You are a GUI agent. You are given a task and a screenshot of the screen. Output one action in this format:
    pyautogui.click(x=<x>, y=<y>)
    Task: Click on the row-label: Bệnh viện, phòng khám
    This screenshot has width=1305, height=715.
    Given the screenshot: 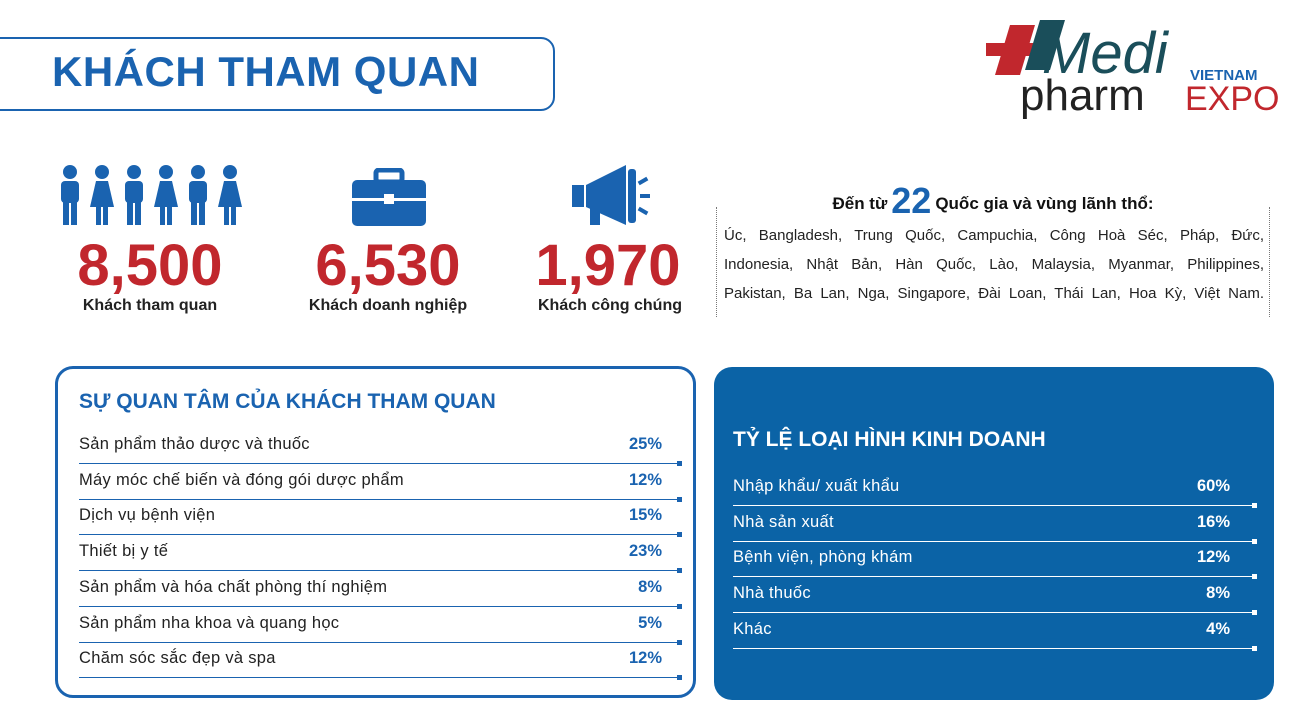 What is the action you would take?
    pyautogui.click(x=823, y=557)
    